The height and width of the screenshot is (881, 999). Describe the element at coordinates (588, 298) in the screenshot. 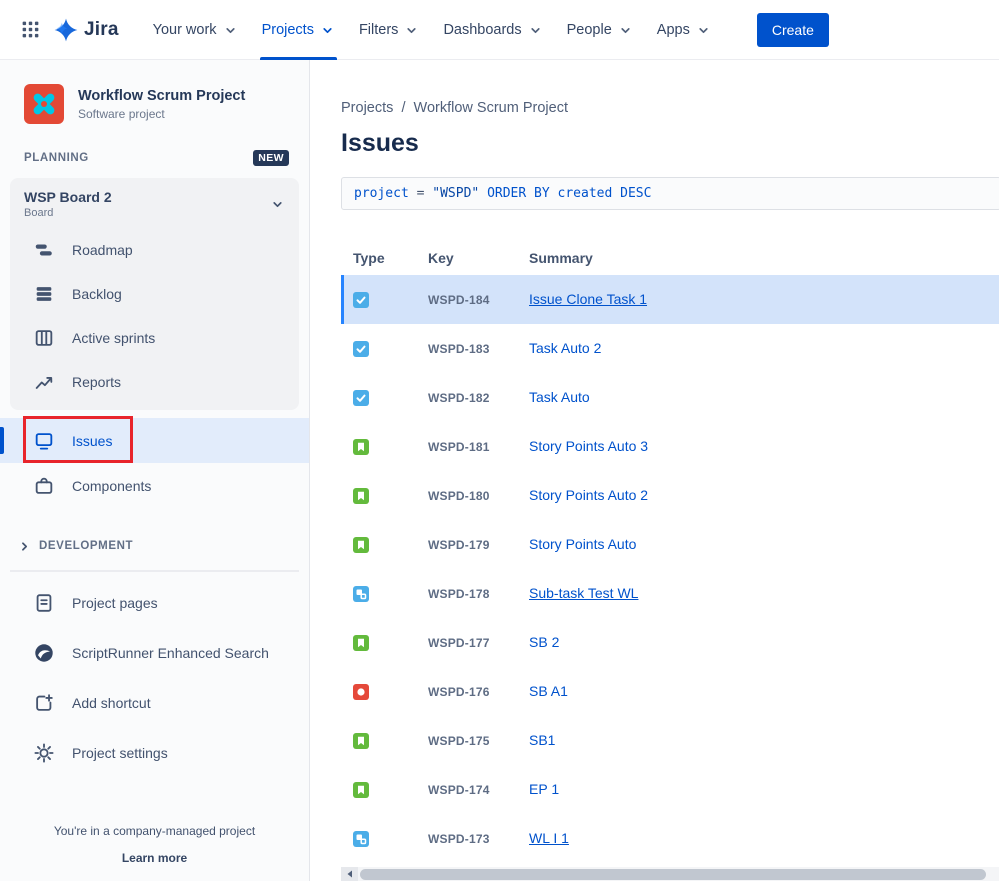

I see `issue-link: Issue Clone Task 1` at that location.